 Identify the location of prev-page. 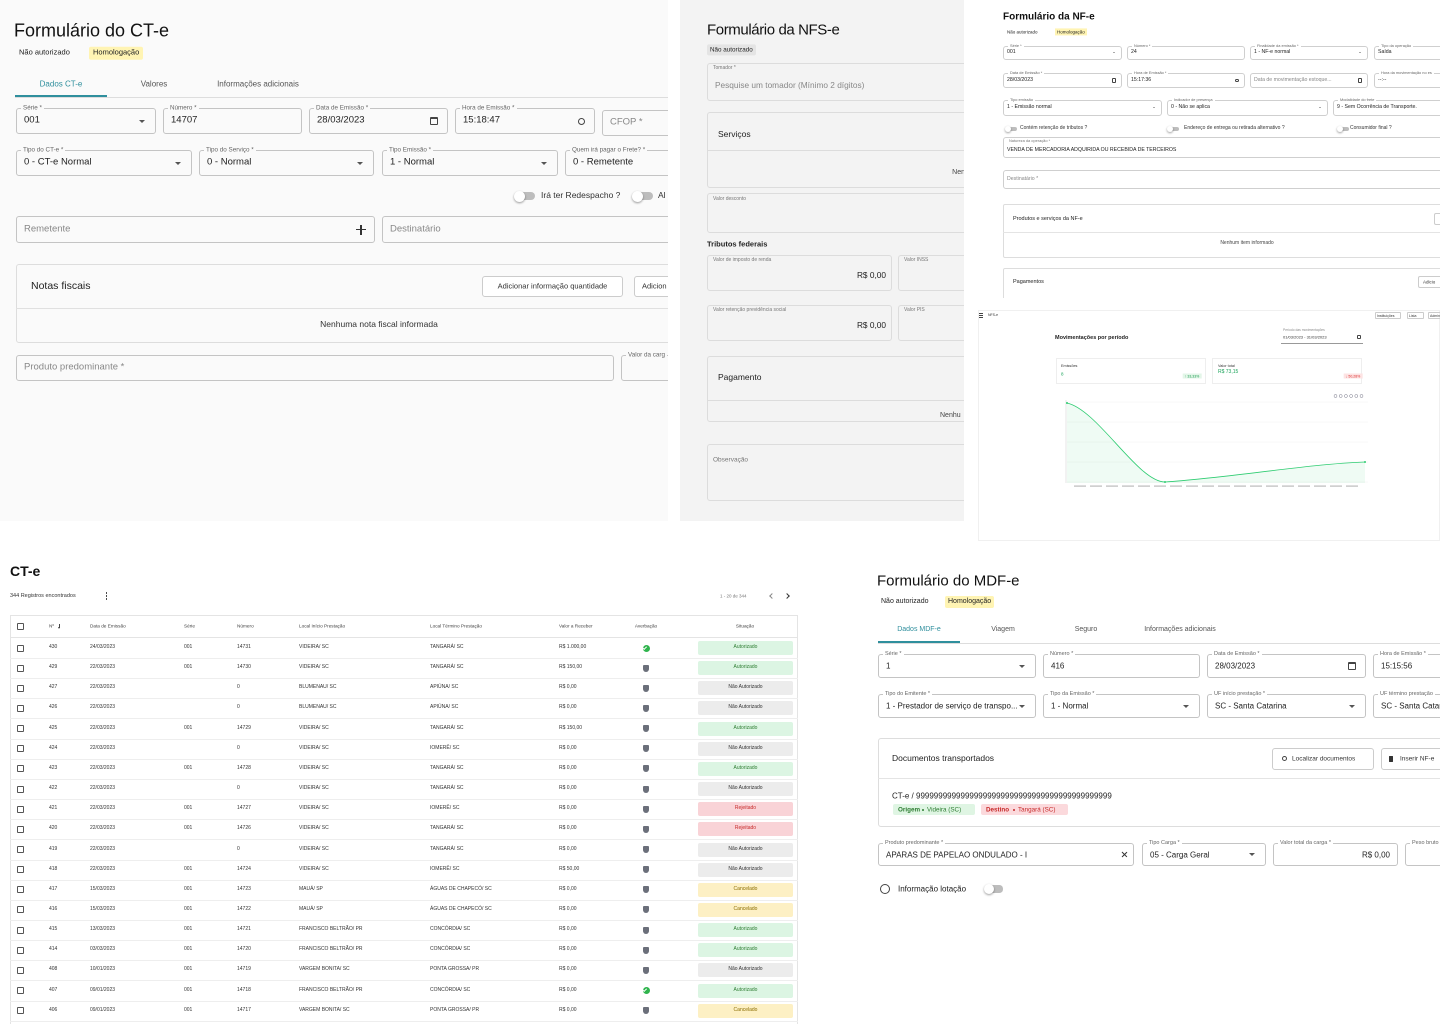
(772, 595).